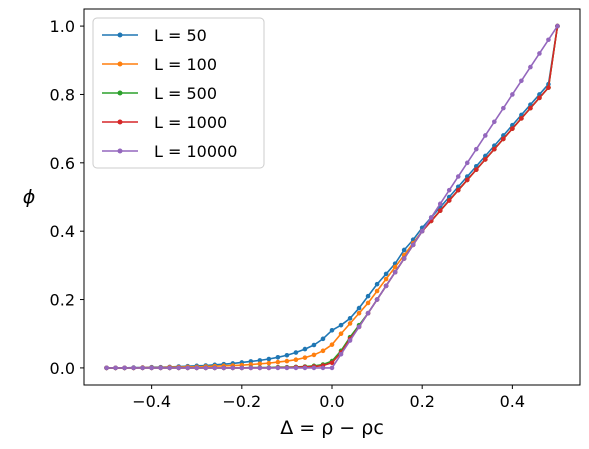 The image size is (589, 449). I want to click on legend-label: L = 100, so click(185, 64).